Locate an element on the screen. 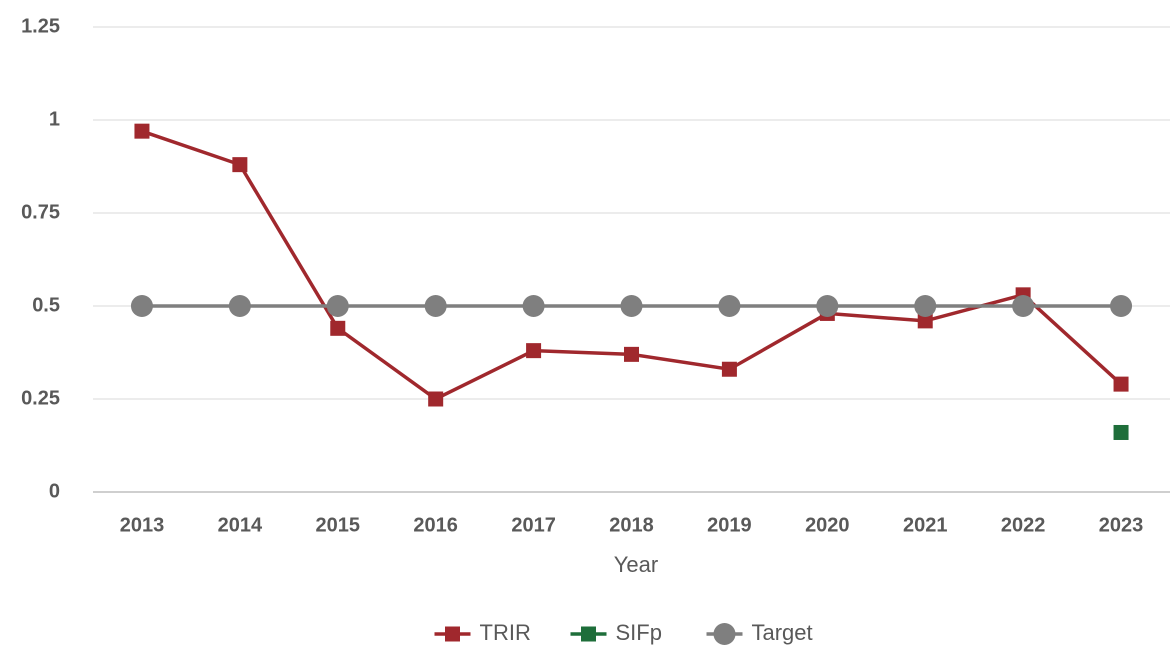  legend-label: TRIR is located at coordinates (505, 632).